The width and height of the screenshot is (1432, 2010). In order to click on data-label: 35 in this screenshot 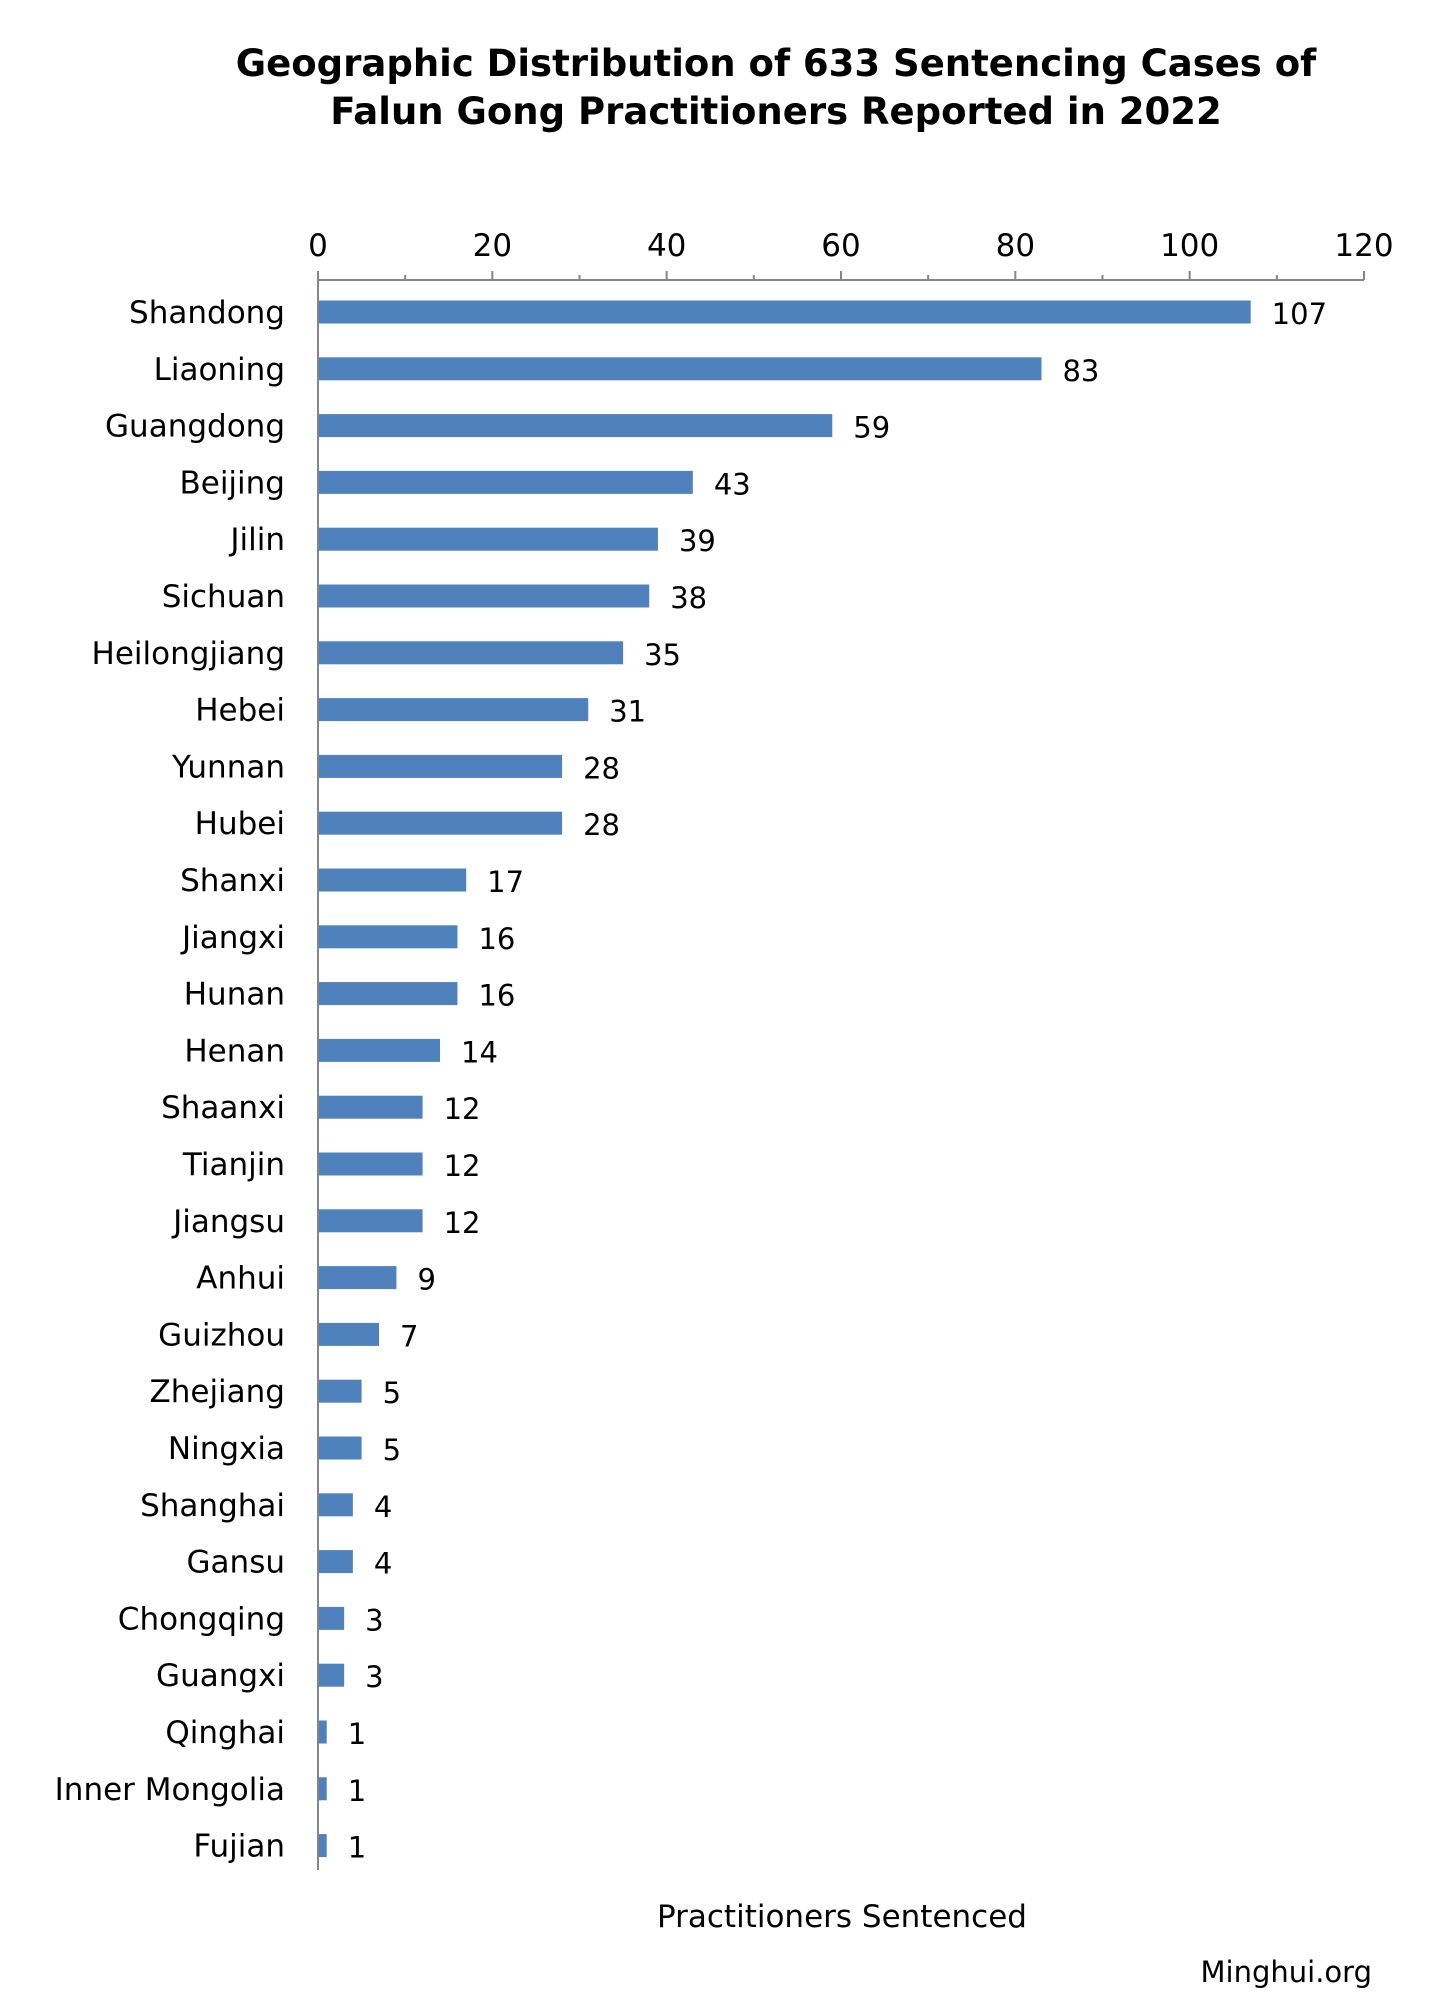, I will do `click(662, 655)`.